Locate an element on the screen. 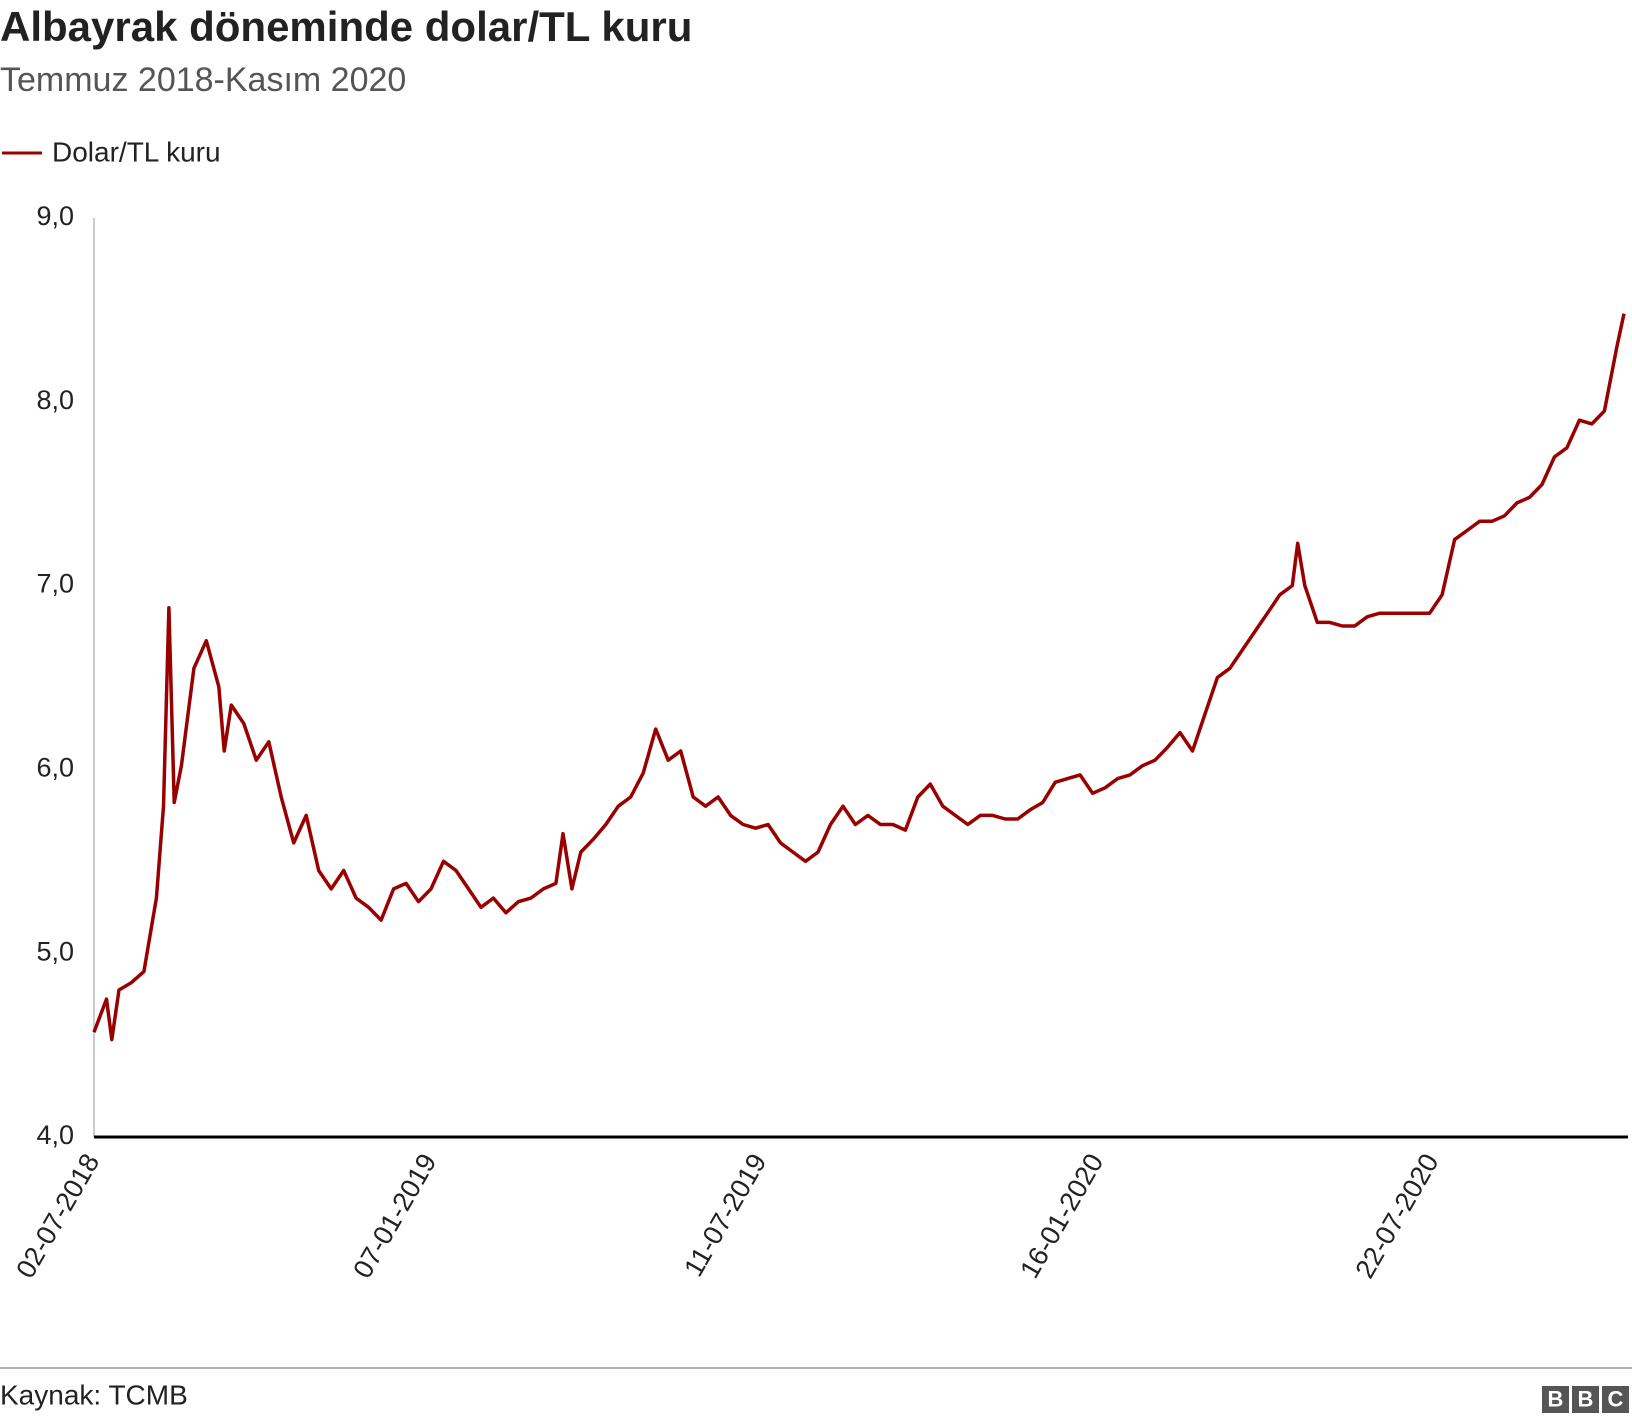  y-tick-label: 4,0 is located at coordinates (55, 1135).